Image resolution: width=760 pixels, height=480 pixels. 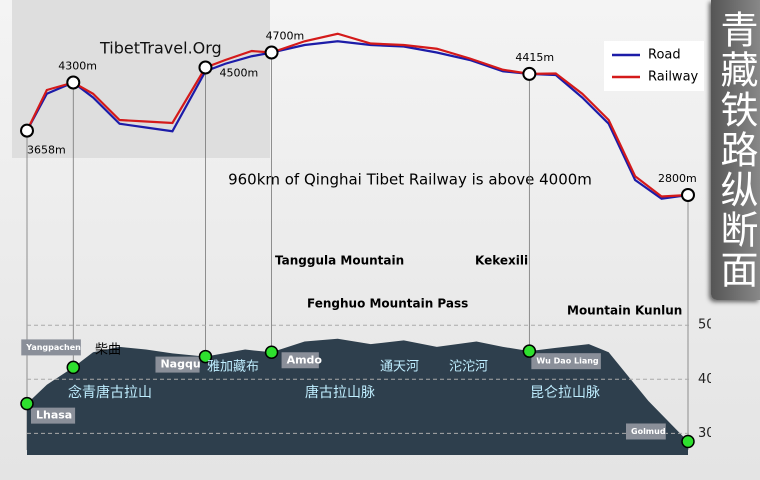 What do you see at coordinates (624, 311) in the screenshot?
I see `annotation: Mountain Kunlun` at bounding box center [624, 311].